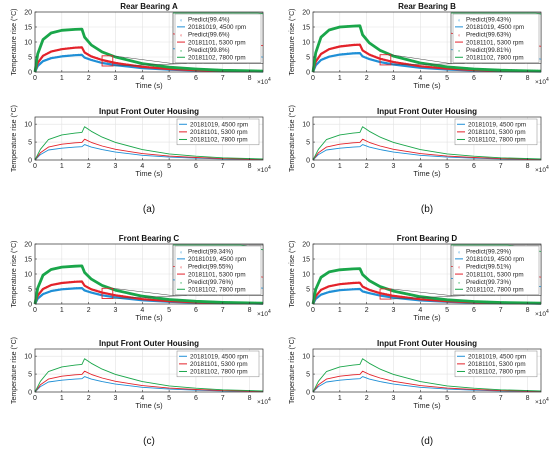  Describe the element at coordinates (149, 441) in the screenshot. I see `panel-tag: (c)` at that location.